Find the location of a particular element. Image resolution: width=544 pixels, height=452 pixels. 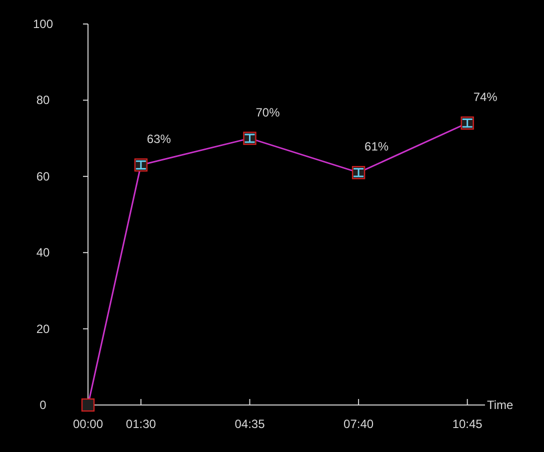

x-tick-label: 10:45 is located at coordinates (467, 424).